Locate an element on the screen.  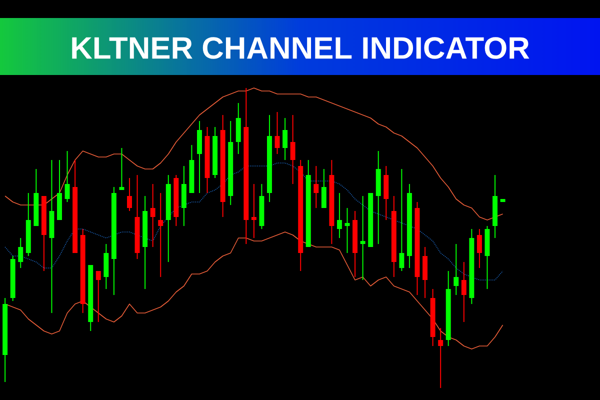
chart-title: KLTNER CHANNEL INDICATOR is located at coordinates (301, 48).